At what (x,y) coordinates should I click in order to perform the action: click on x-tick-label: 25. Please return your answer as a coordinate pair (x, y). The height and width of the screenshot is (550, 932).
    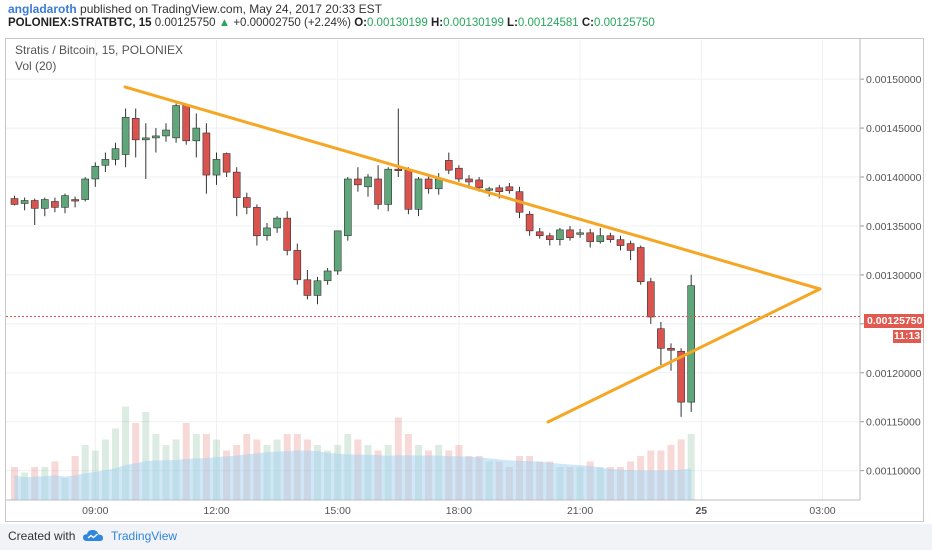
    Looking at the image, I should click on (701, 511).